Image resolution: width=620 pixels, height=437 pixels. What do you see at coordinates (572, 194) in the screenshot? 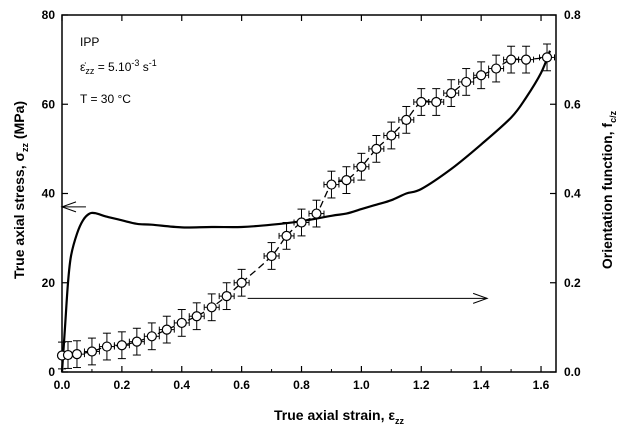
I see `right-y-tick-label: 0.4` at bounding box center [572, 194].